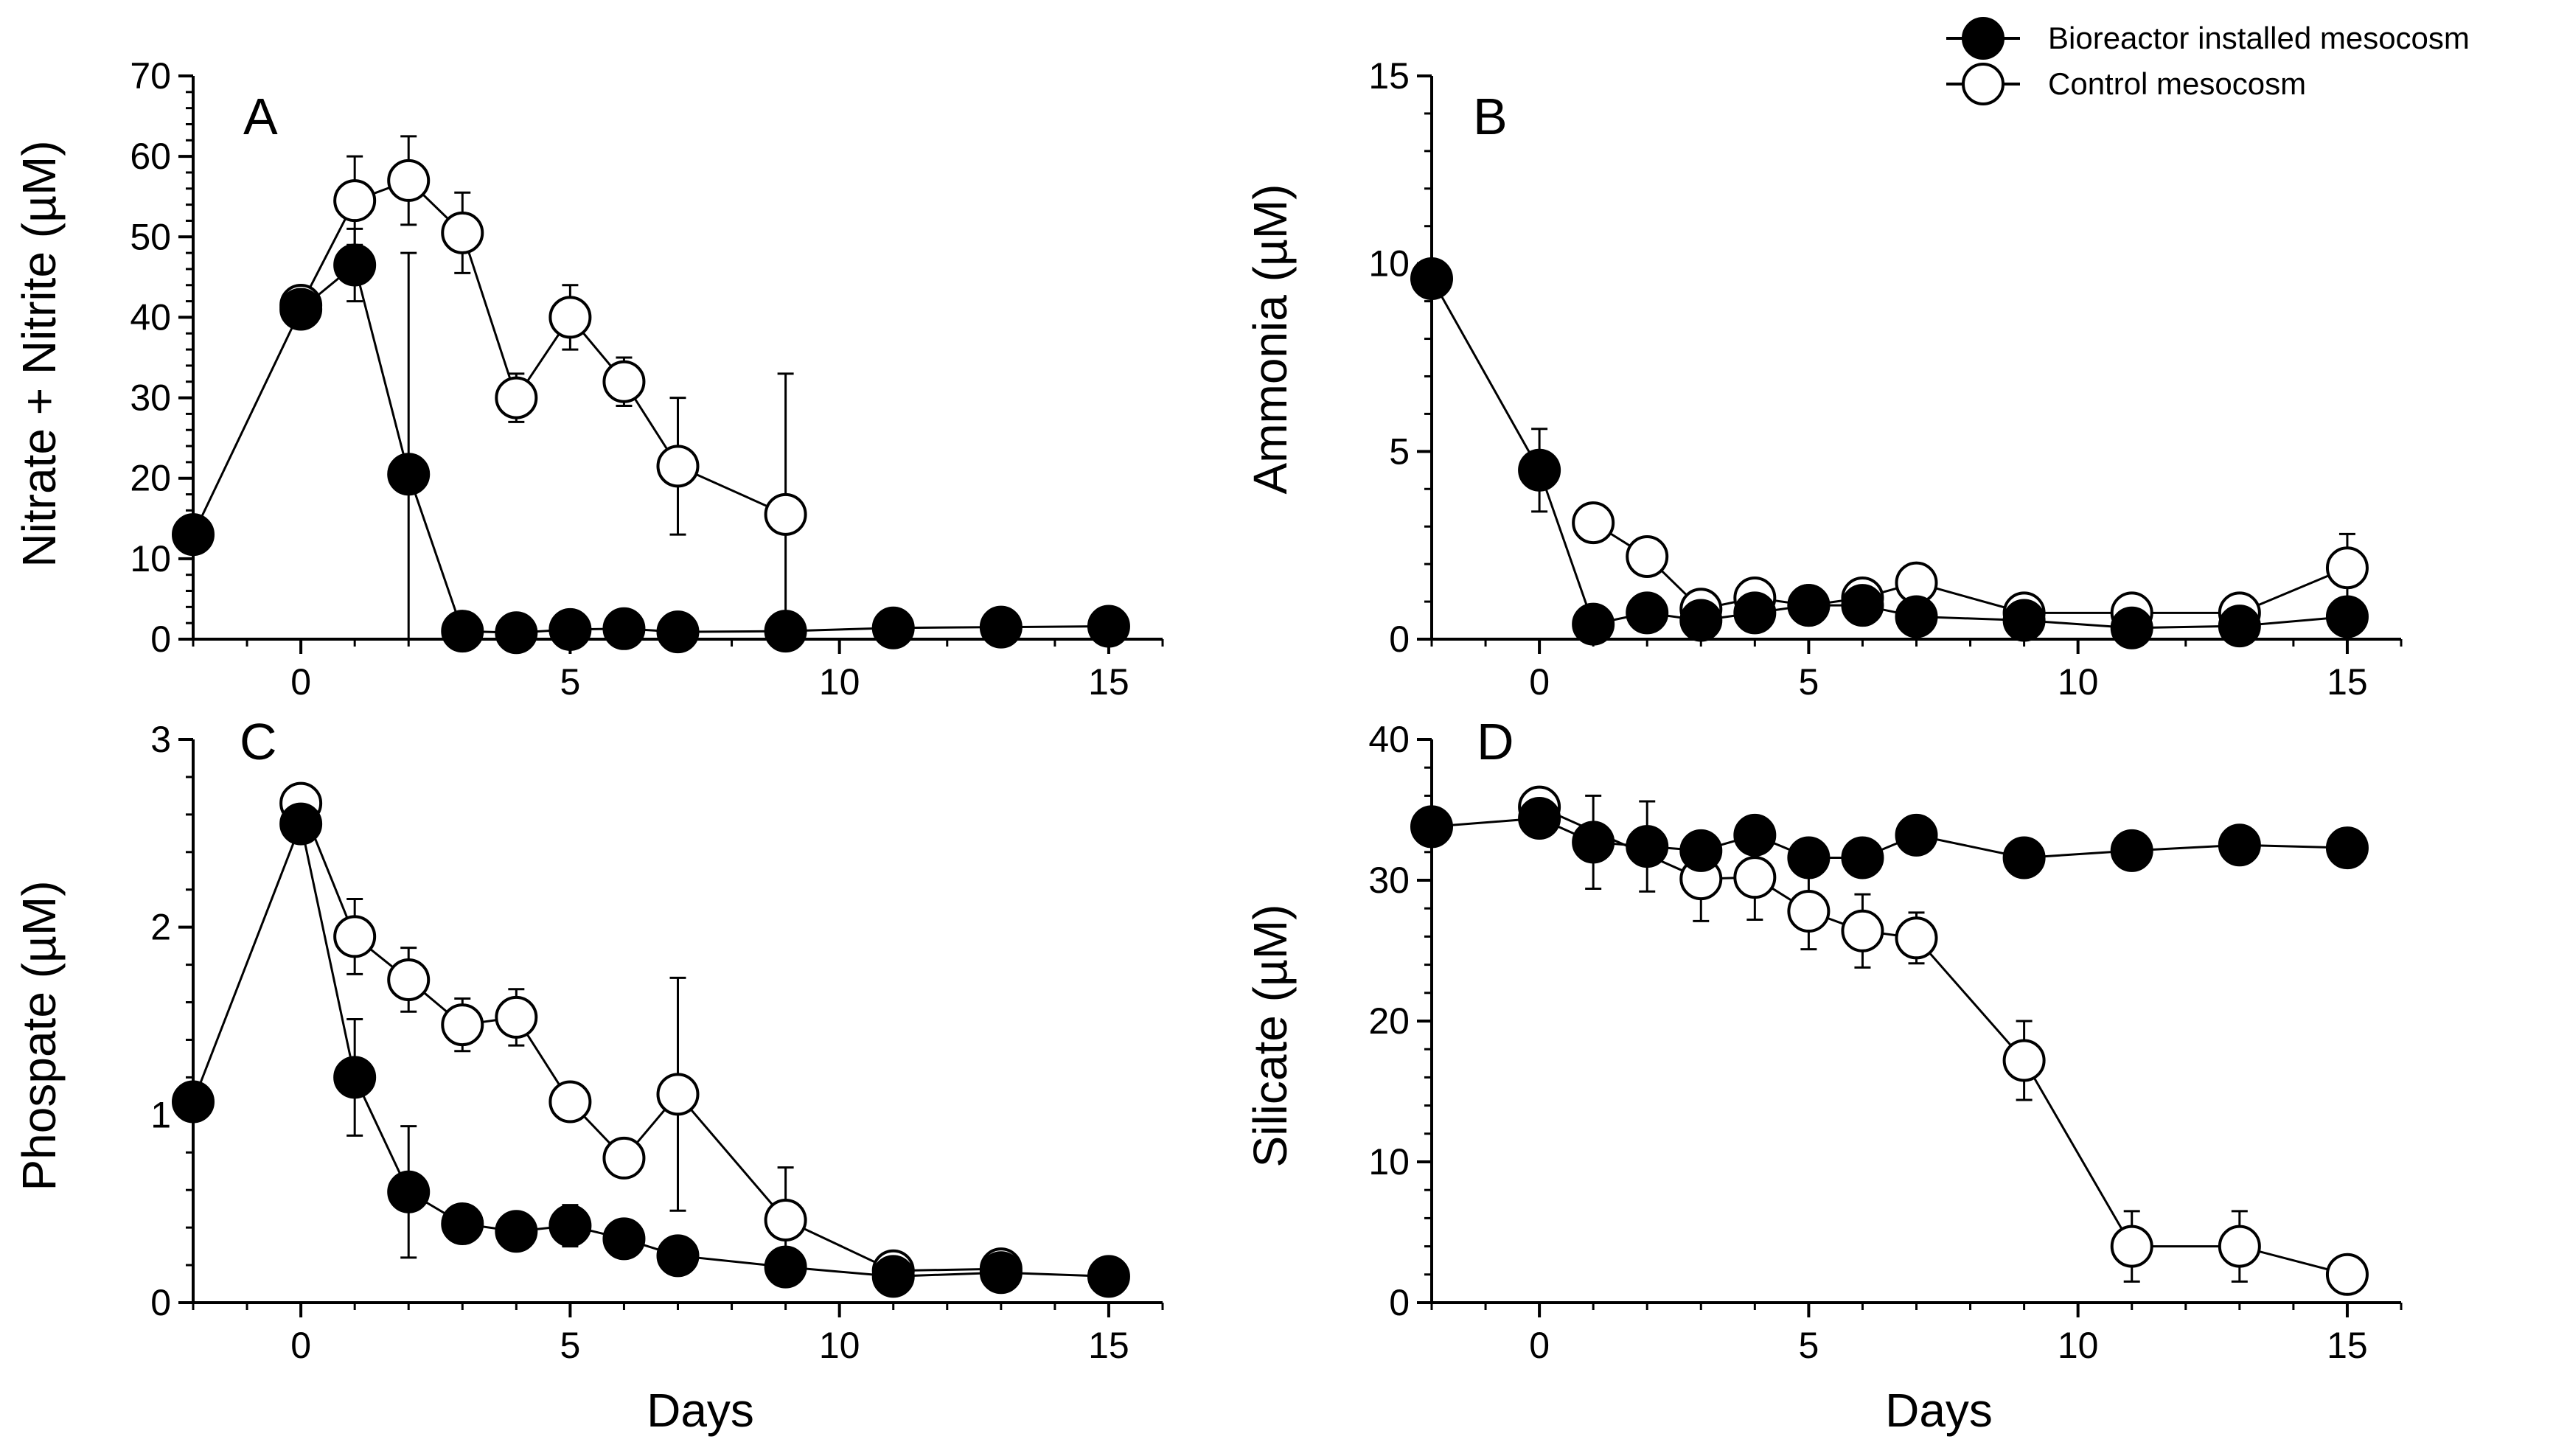 This screenshot has height=1456, width=2553. What do you see at coordinates (1389, 1021) in the screenshot?
I see `panel-d-y-tick-label: 20` at bounding box center [1389, 1021].